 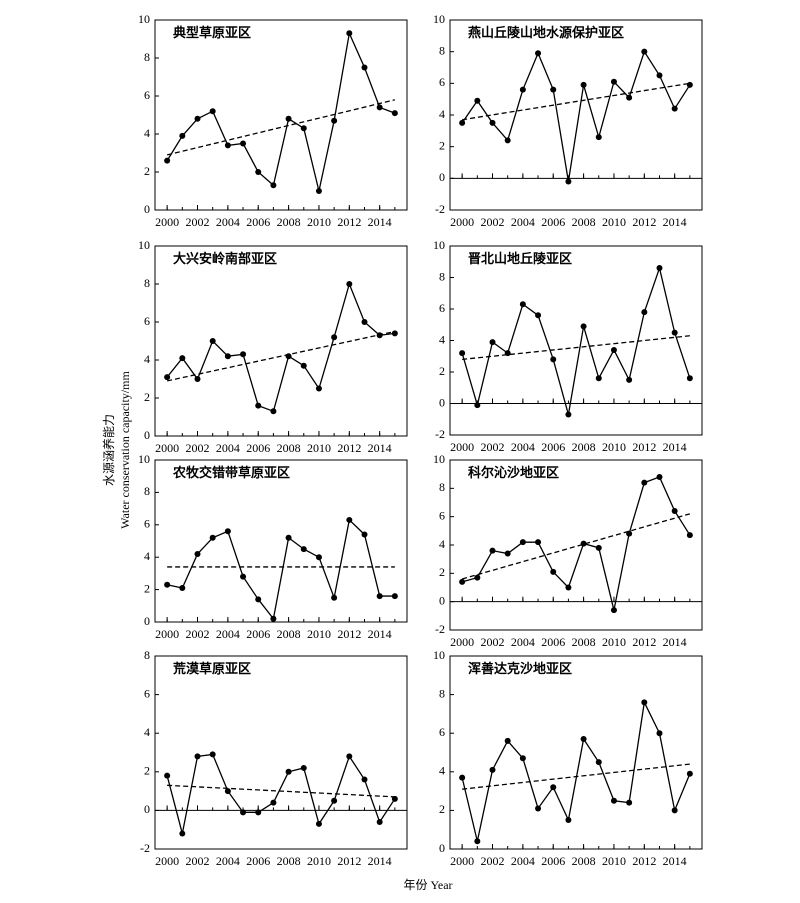 What do you see at coordinates (380, 861) in the screenshot?
I see `x-tick-label: 2014` at bounding box center [380, 861].